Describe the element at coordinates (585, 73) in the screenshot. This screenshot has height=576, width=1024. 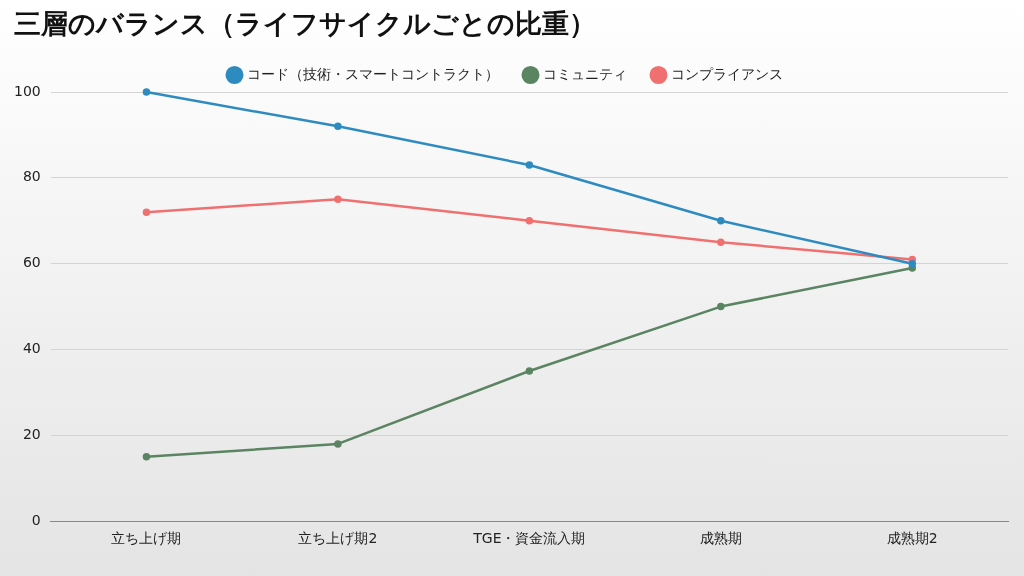
I see `legend-label: コミュニティ` at that location.